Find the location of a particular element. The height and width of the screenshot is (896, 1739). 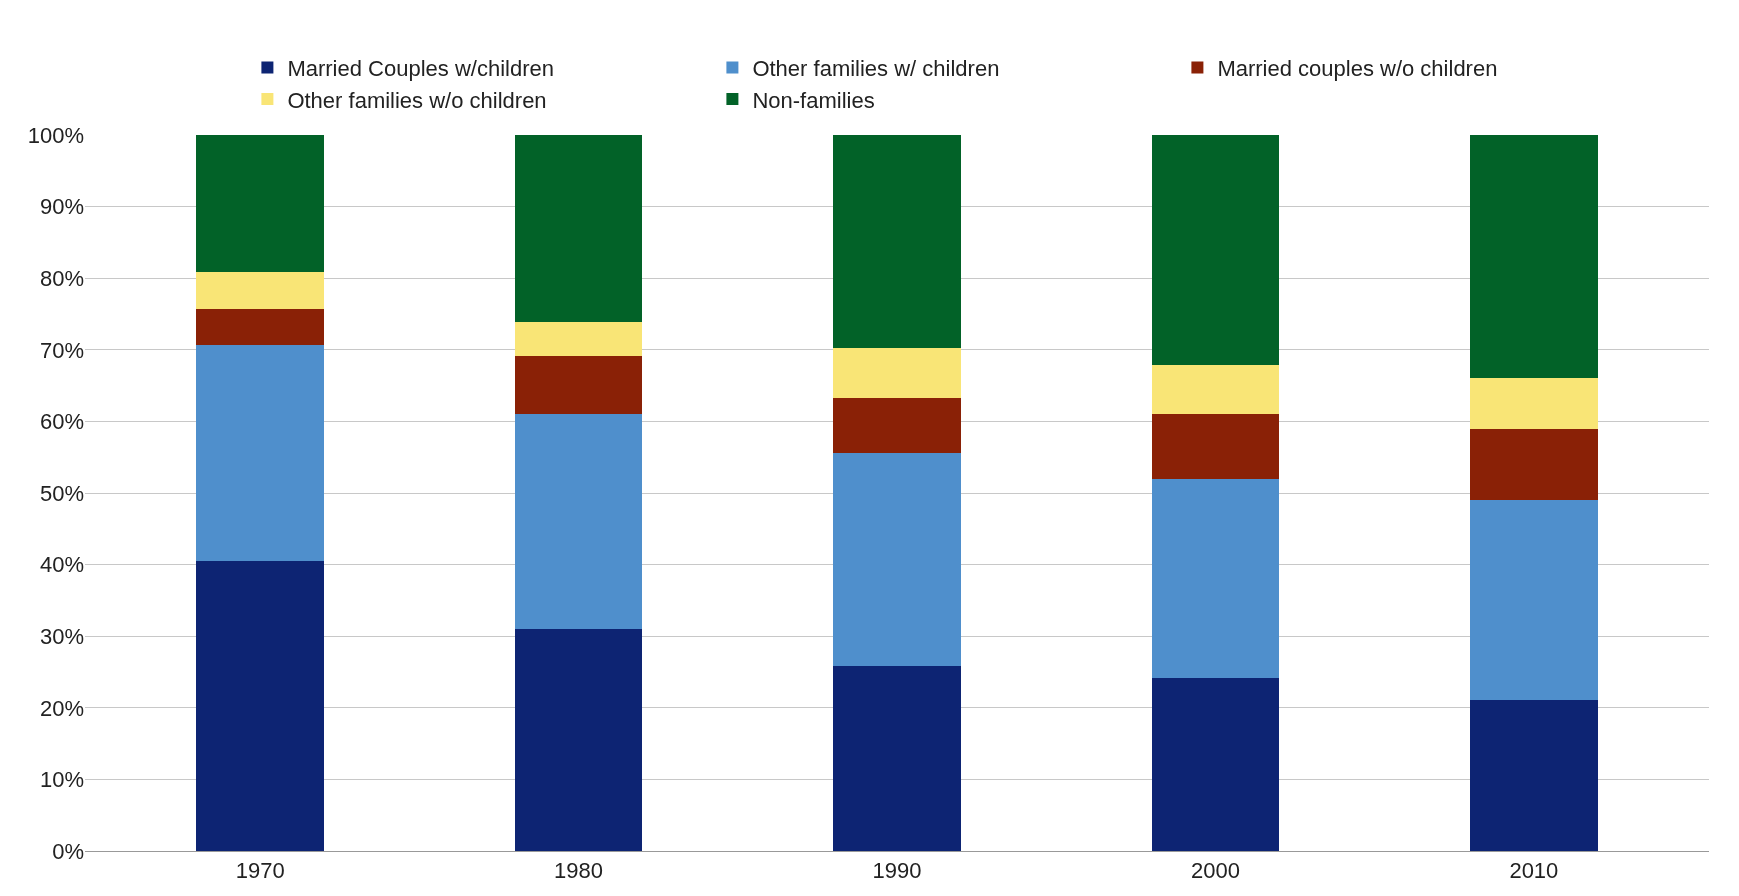

y-tick-label: 10% is located at coordinates (61, 780).